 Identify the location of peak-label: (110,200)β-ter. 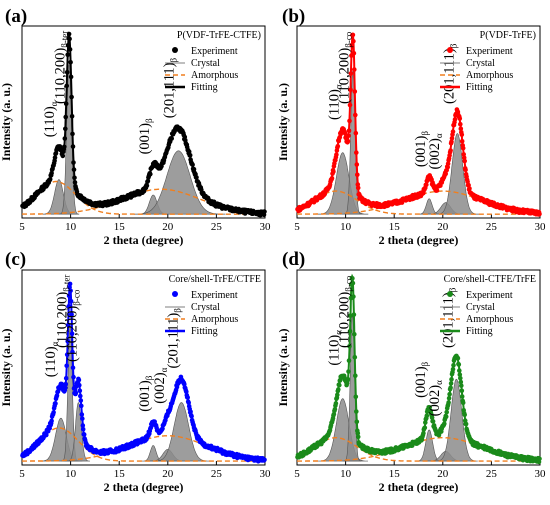
(61, 67).